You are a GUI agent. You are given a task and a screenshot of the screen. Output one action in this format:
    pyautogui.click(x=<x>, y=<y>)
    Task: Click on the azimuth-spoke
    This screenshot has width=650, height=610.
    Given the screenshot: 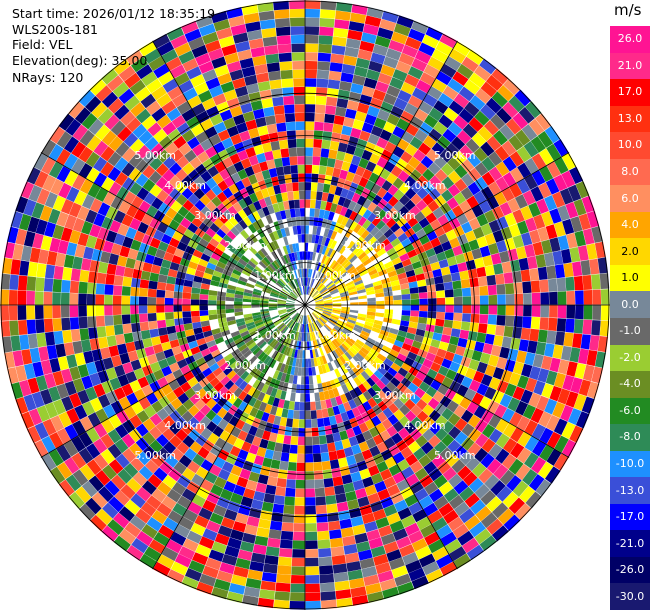 What is the action you would take?
    pyautogui.click(x=173, y=229)
    